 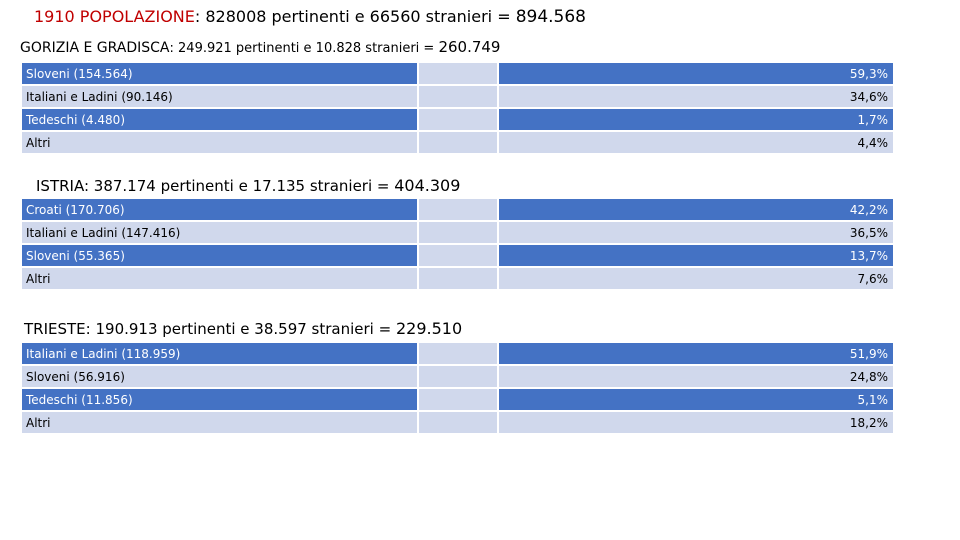 What do you see at coordinates (95, 48) in the screenshot?
I see `section-name: GORIZIA E GRADISCA` at bounding box center [95, 48].